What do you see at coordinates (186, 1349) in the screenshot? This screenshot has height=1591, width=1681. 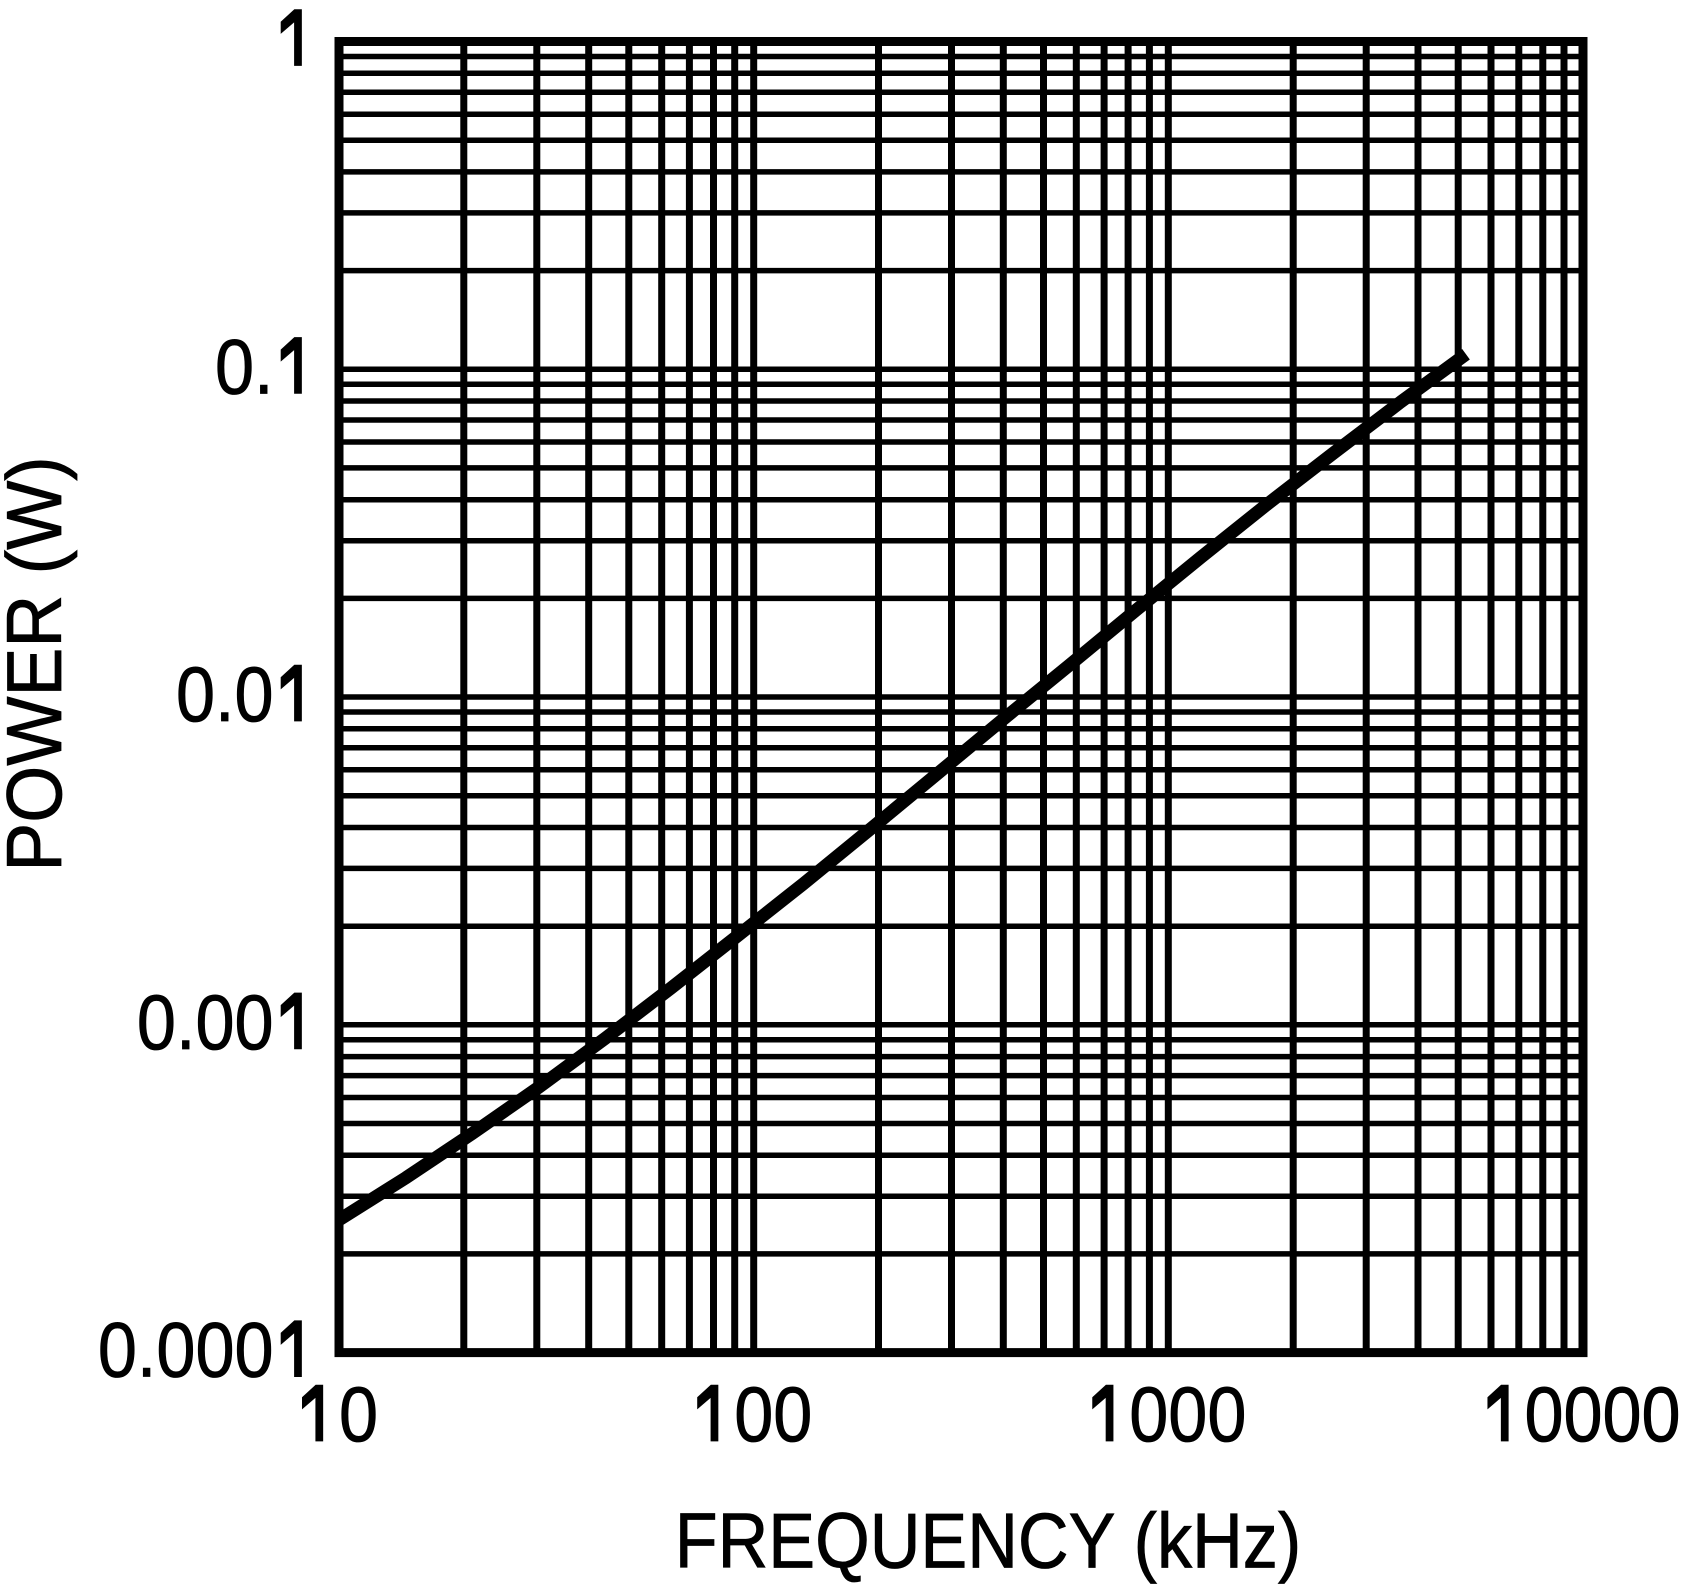 I see `svg-text: 0.000` at bounding box center [186, 1349].